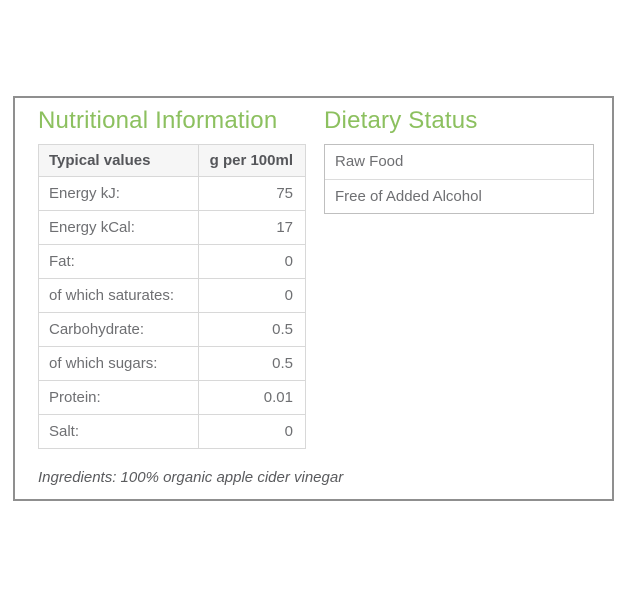 The height and width of the screenshot is (600, 630). What do you see at coordinates (118, 295) in the screenshot?
I see `row-label: of which saturates:` at bounding box center [118, 295].